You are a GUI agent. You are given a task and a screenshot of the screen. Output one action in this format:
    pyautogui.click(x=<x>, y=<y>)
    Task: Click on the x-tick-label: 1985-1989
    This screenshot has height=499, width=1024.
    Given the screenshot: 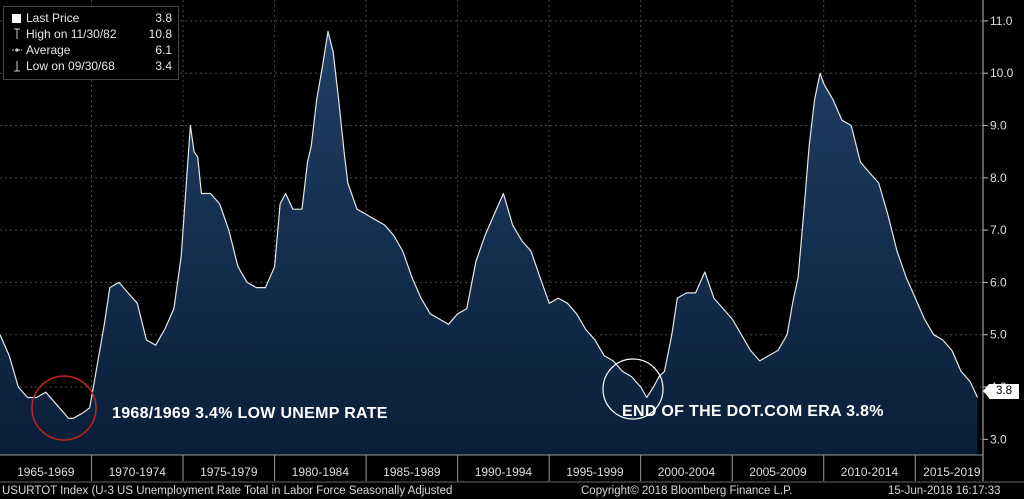 What is the action you would take?
    pyautogui.click(x=412, y=472)
    